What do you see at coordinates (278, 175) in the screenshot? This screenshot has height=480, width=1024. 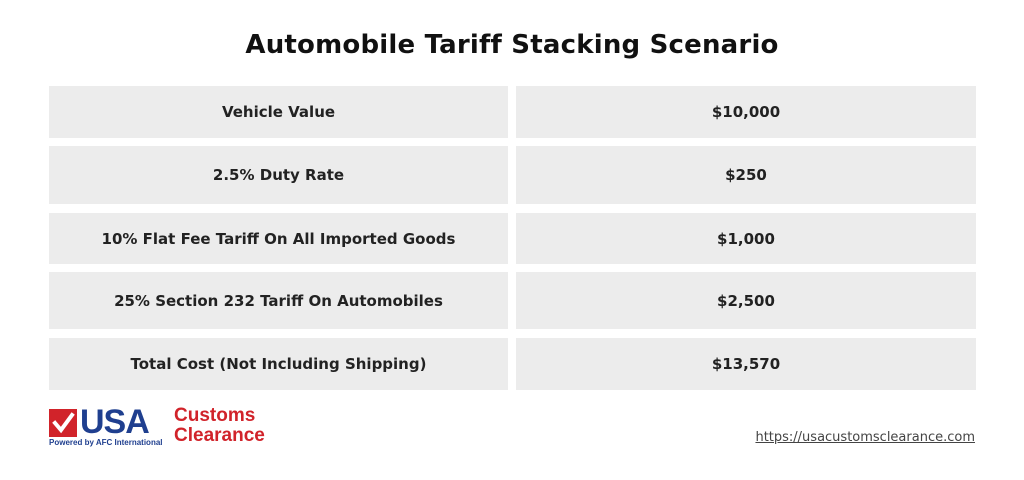 I see `row-label: 2.5% Duty Rate` at bounding box center [278, 175].